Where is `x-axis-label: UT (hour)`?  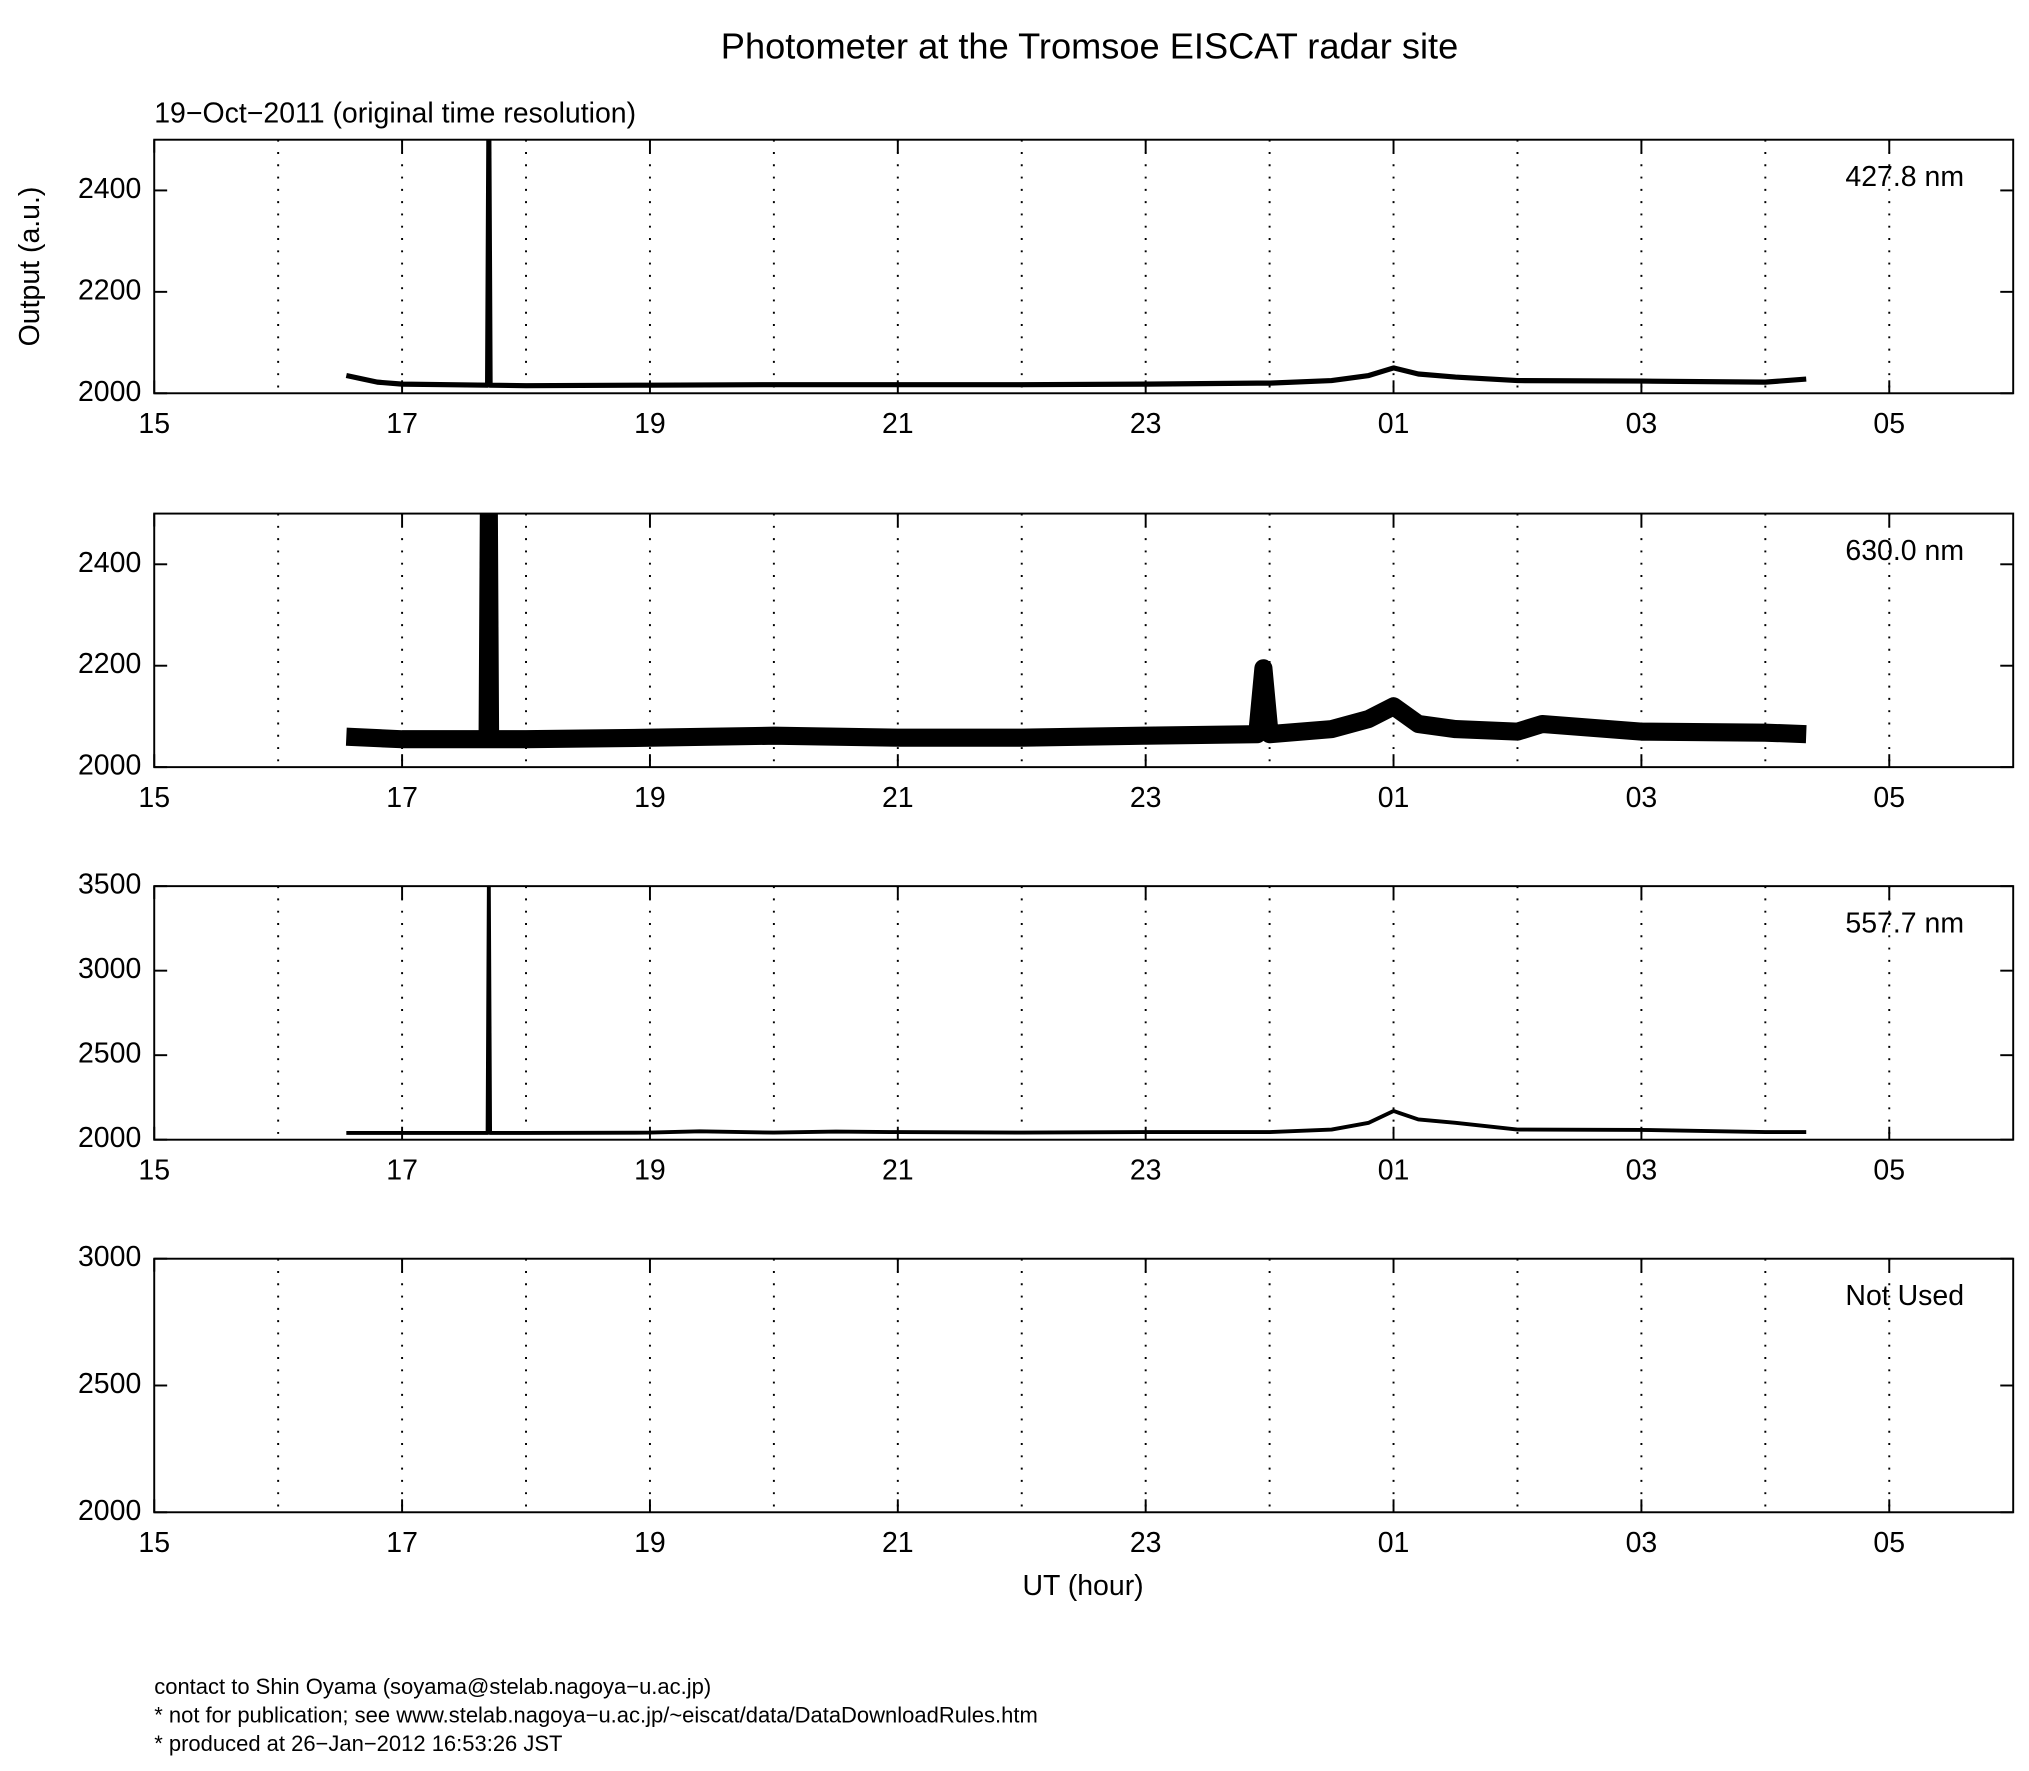 x-axis-label: UT (hour) is located at coordinates (1082, 1586).